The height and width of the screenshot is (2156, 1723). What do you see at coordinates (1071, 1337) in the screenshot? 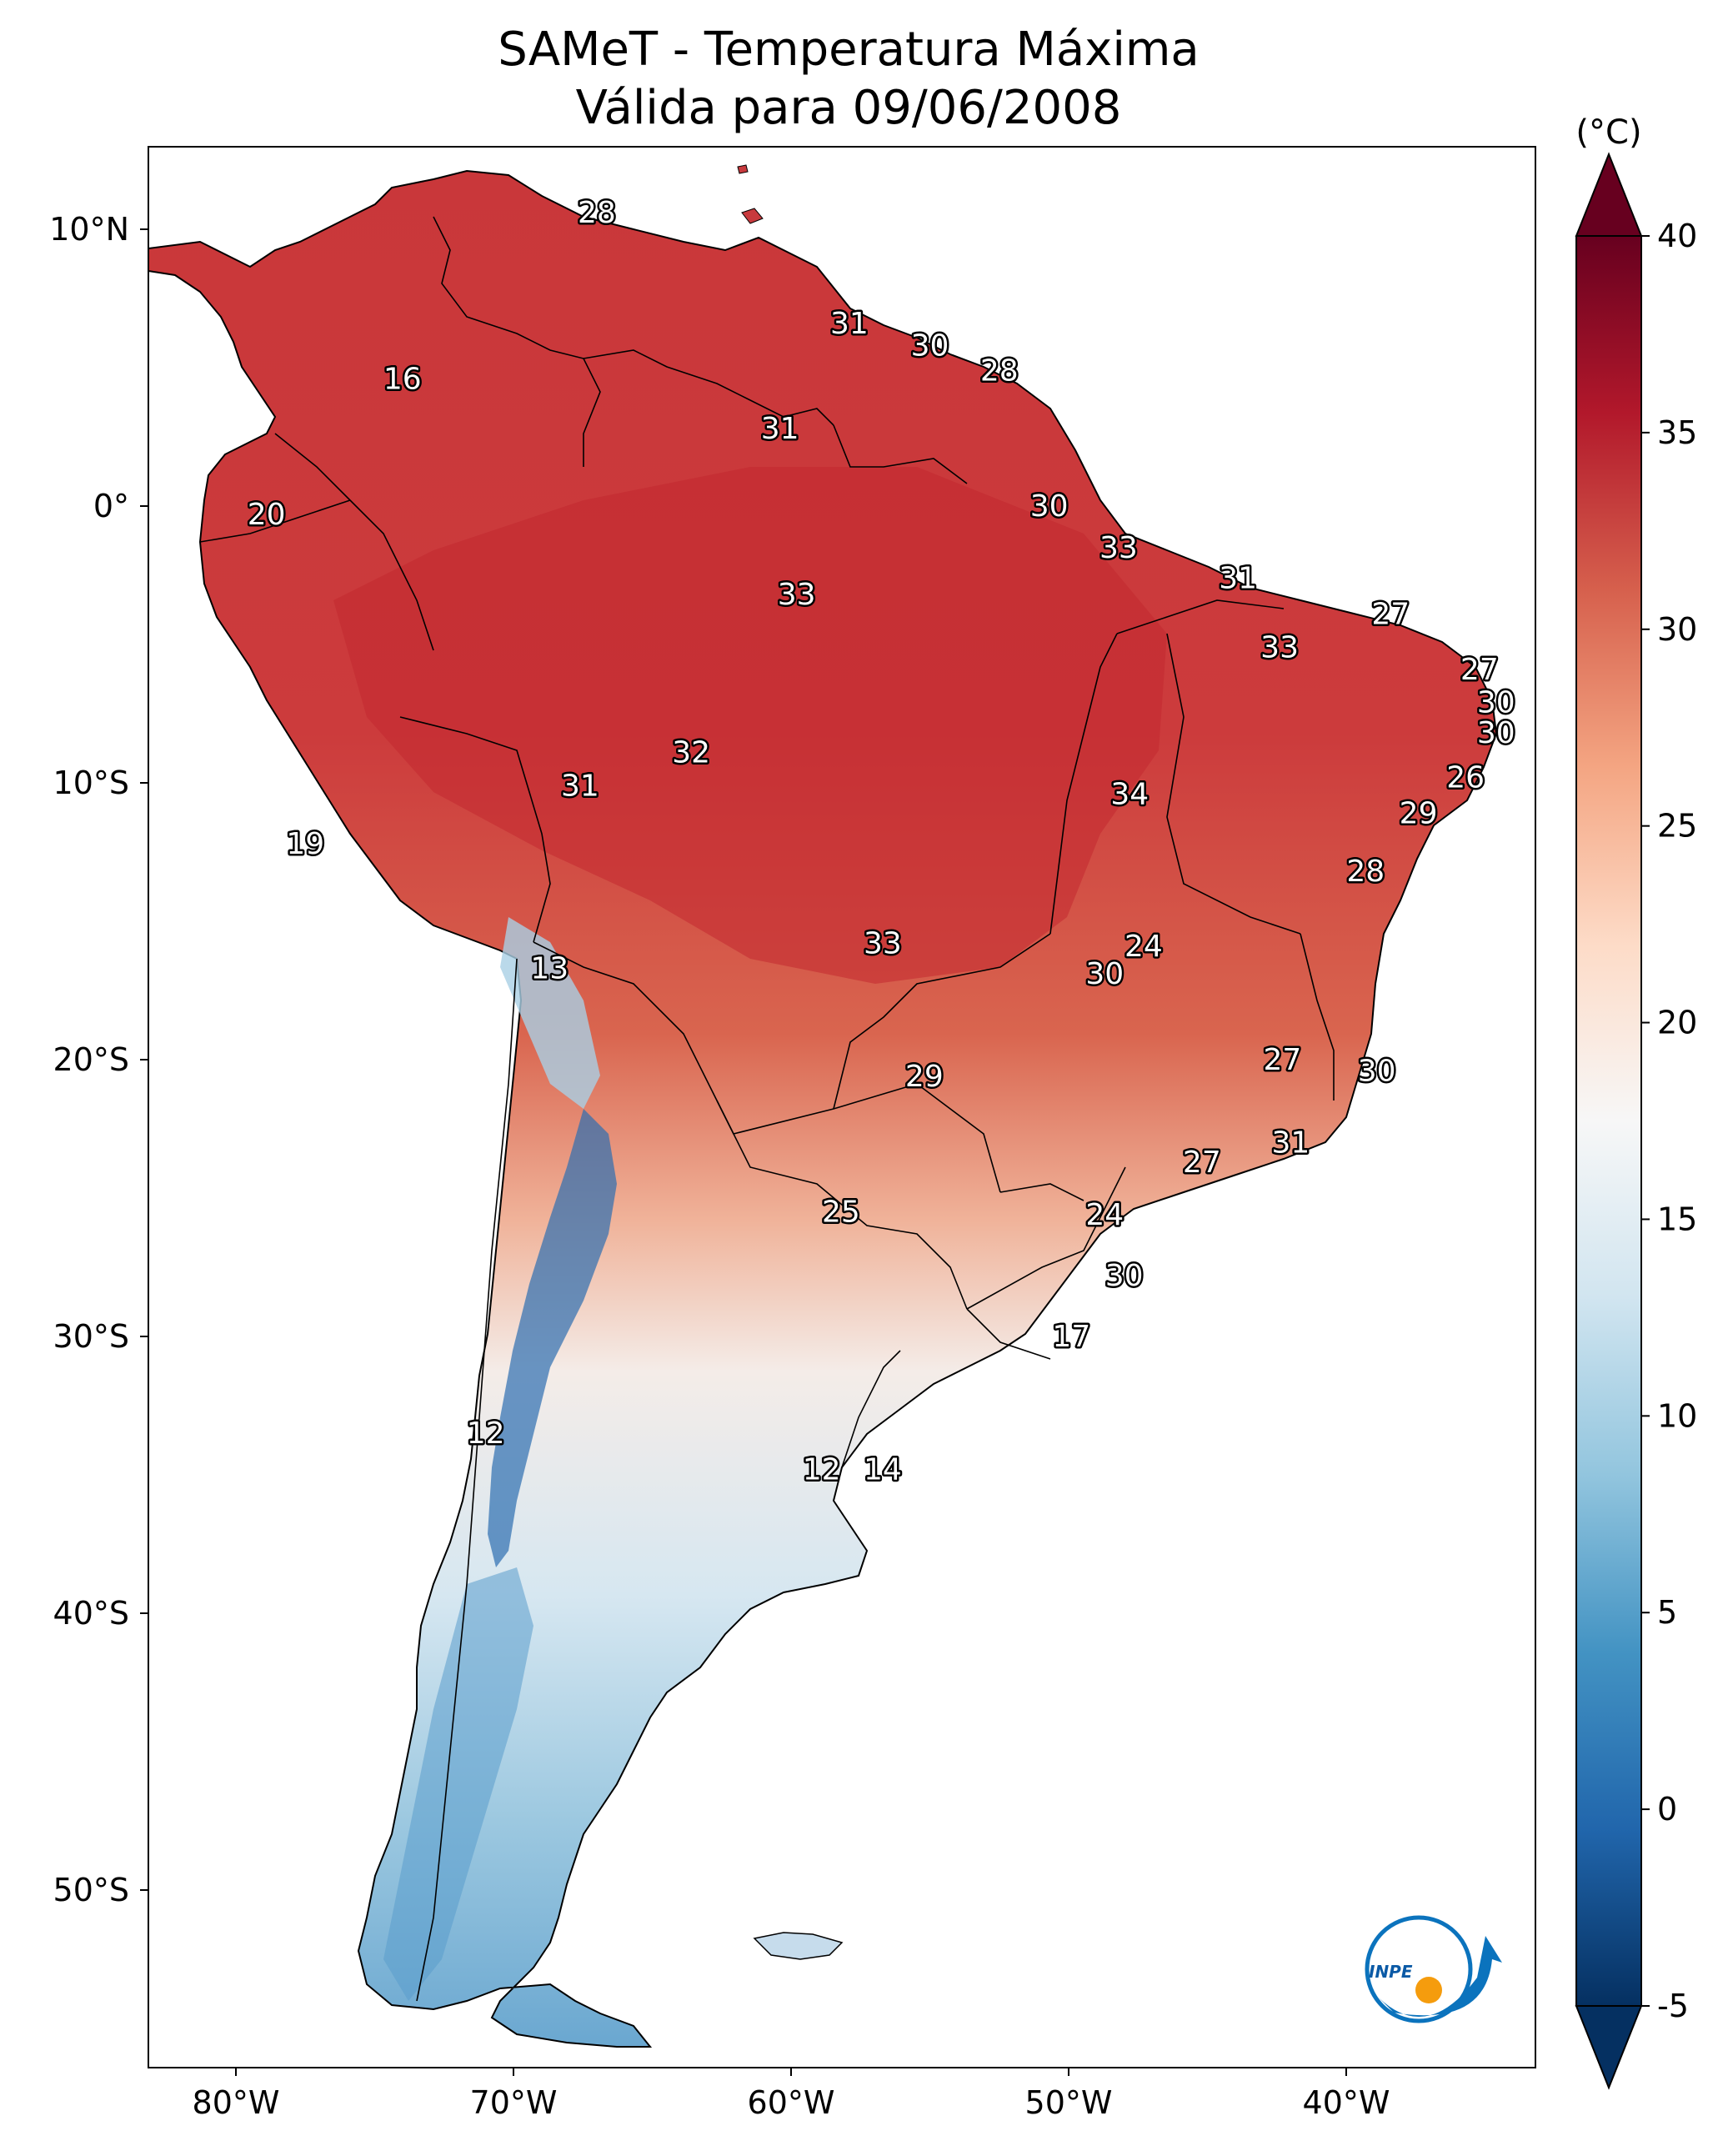
I see `map-value-label: 17` at bounding box center [1071, 1337].